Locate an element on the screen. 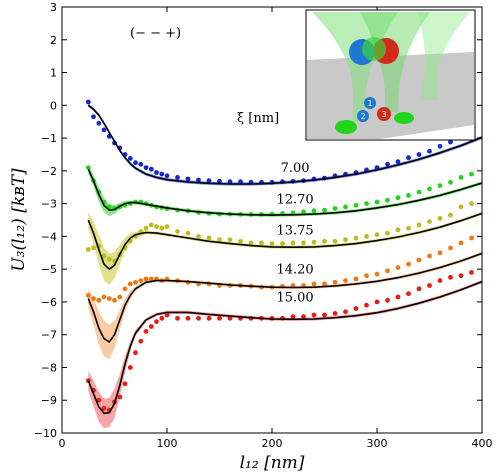 The image size is (498, 474). xi-header: ξ [nm] is located at coordinates (258, 118).